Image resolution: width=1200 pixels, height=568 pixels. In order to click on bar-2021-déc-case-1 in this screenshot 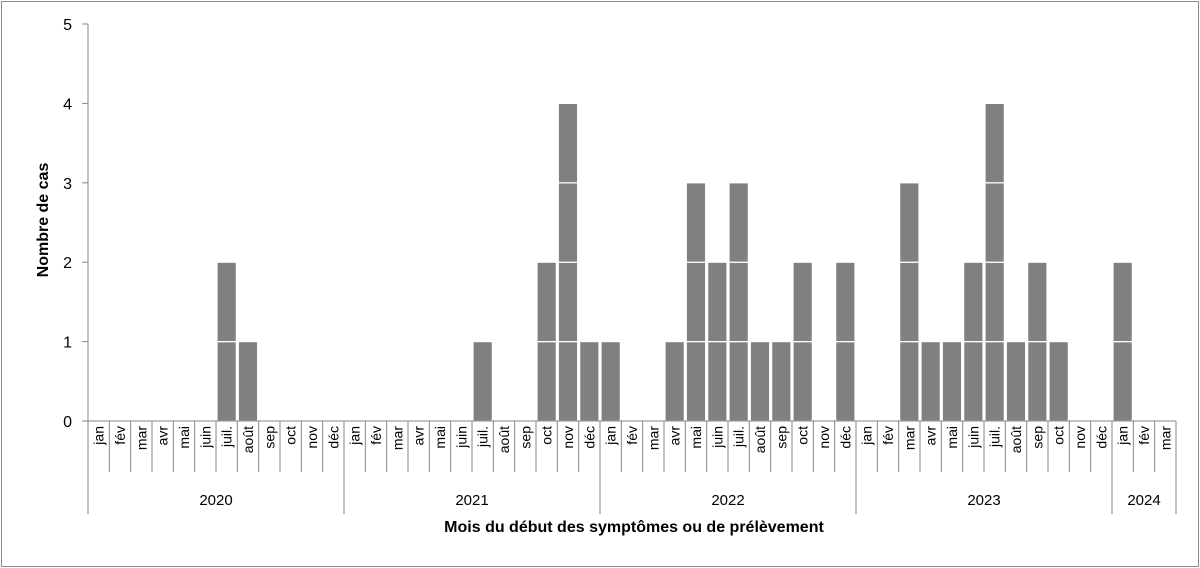, I will do `click(589, 381)`.